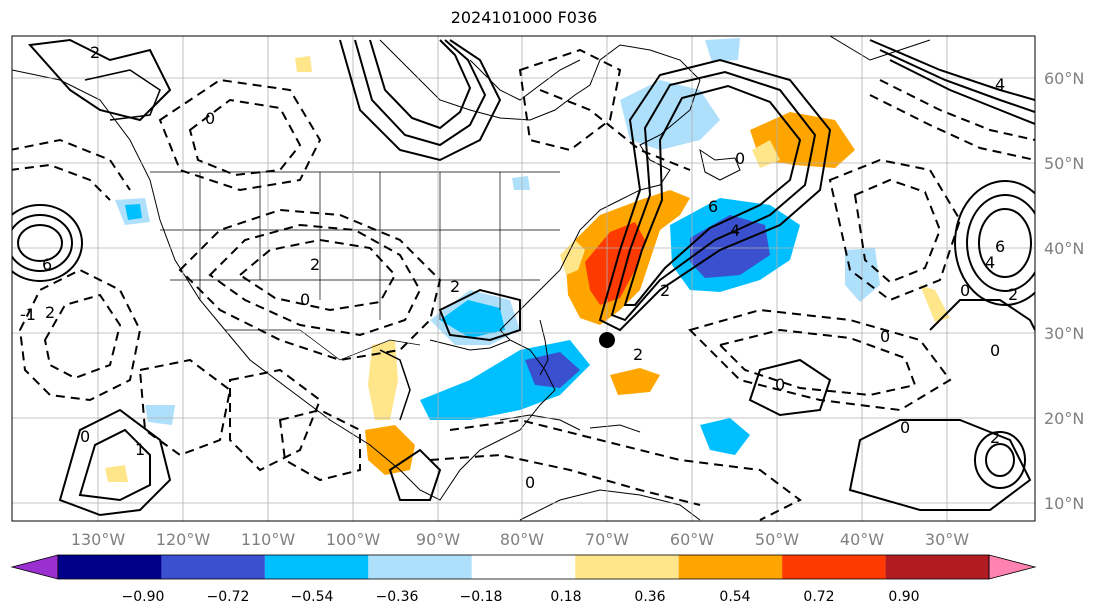  Describe the element at coordinates (420, 100) in the screenshot. I see `contour-hudson-high` at that location.